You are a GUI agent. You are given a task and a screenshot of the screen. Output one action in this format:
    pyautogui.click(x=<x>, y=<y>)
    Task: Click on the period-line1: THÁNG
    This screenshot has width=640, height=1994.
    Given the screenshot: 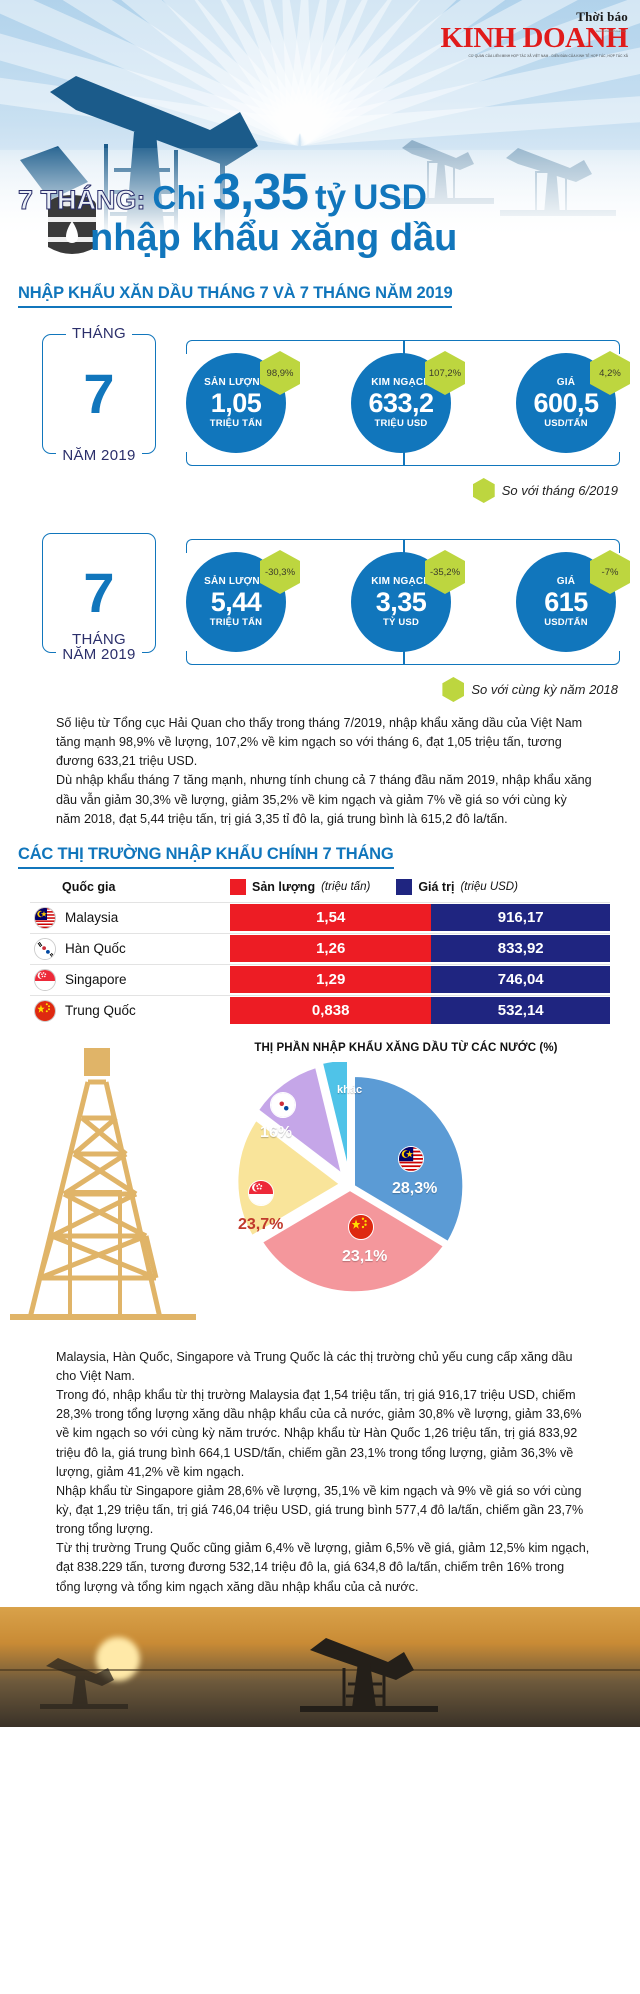 What is the action you would take?
    pyautogui.click(x=99, y=639)
    